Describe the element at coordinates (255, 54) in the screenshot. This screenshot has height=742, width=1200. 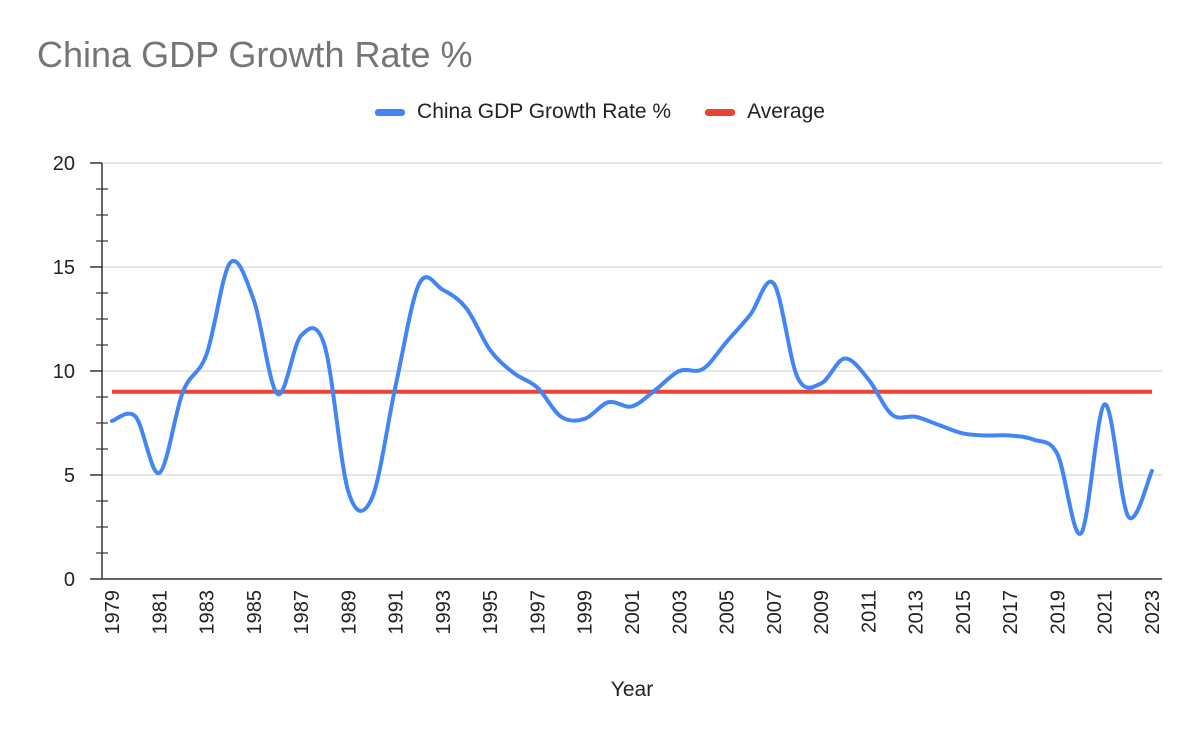
I see `chart-title: China GDP Growth Rate %` at that location.